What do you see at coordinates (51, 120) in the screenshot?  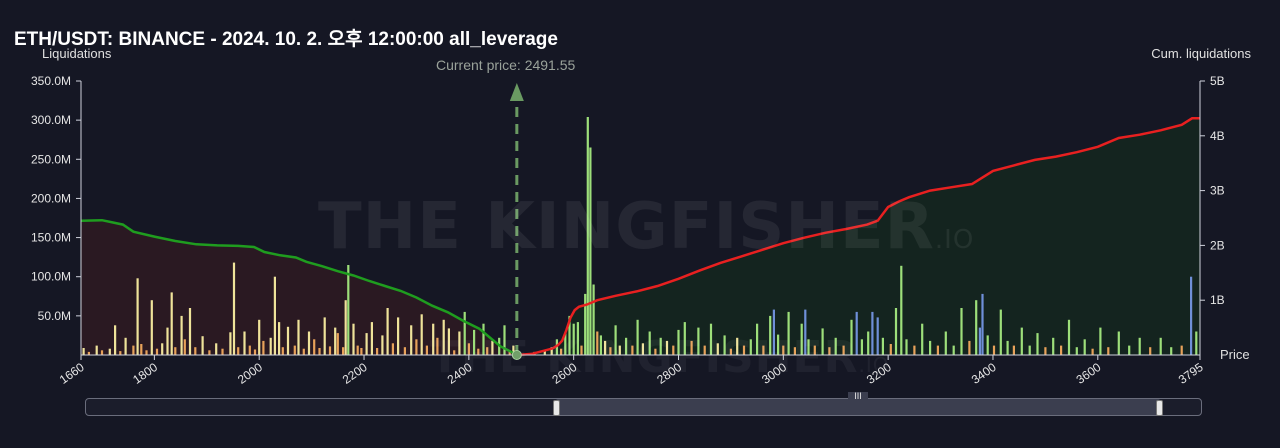 I see `y-tick-label: 300.0M` at bounding box center [51, 120].